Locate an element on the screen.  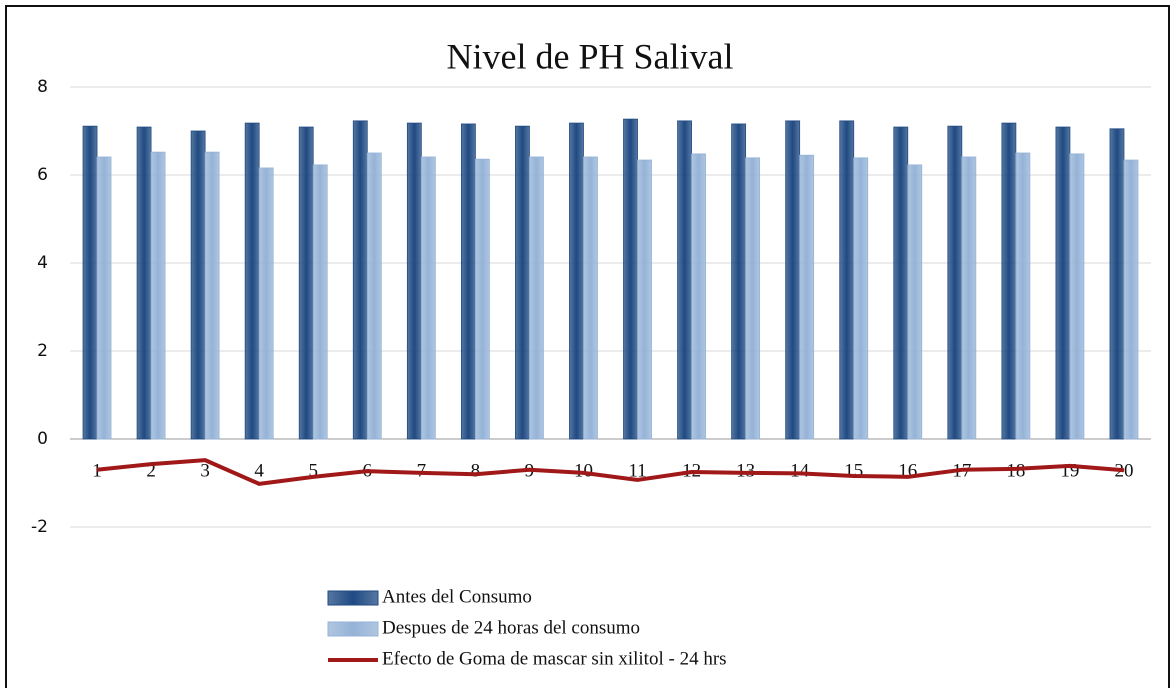
x-tick-label: 4 is located at coordinates (259, 470).